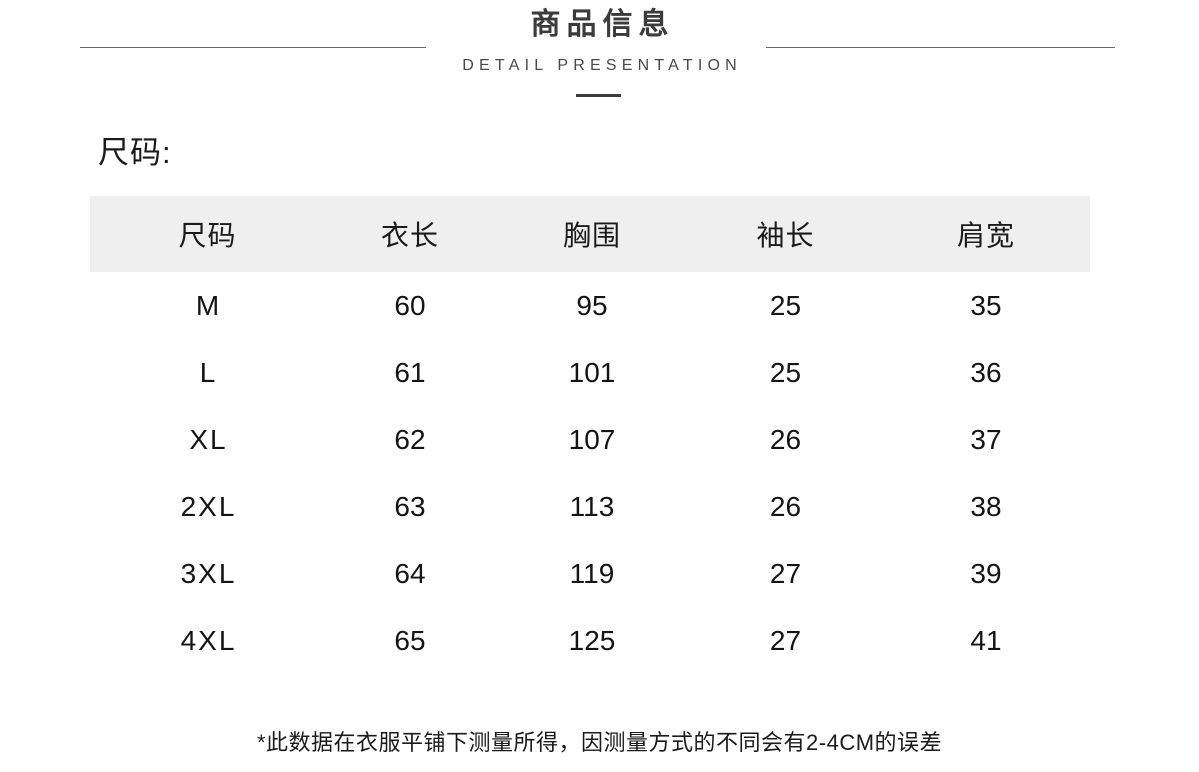 This screenshot has height=772, width=1199. I want to click on cell-size: 4XL, so click(207, 640).